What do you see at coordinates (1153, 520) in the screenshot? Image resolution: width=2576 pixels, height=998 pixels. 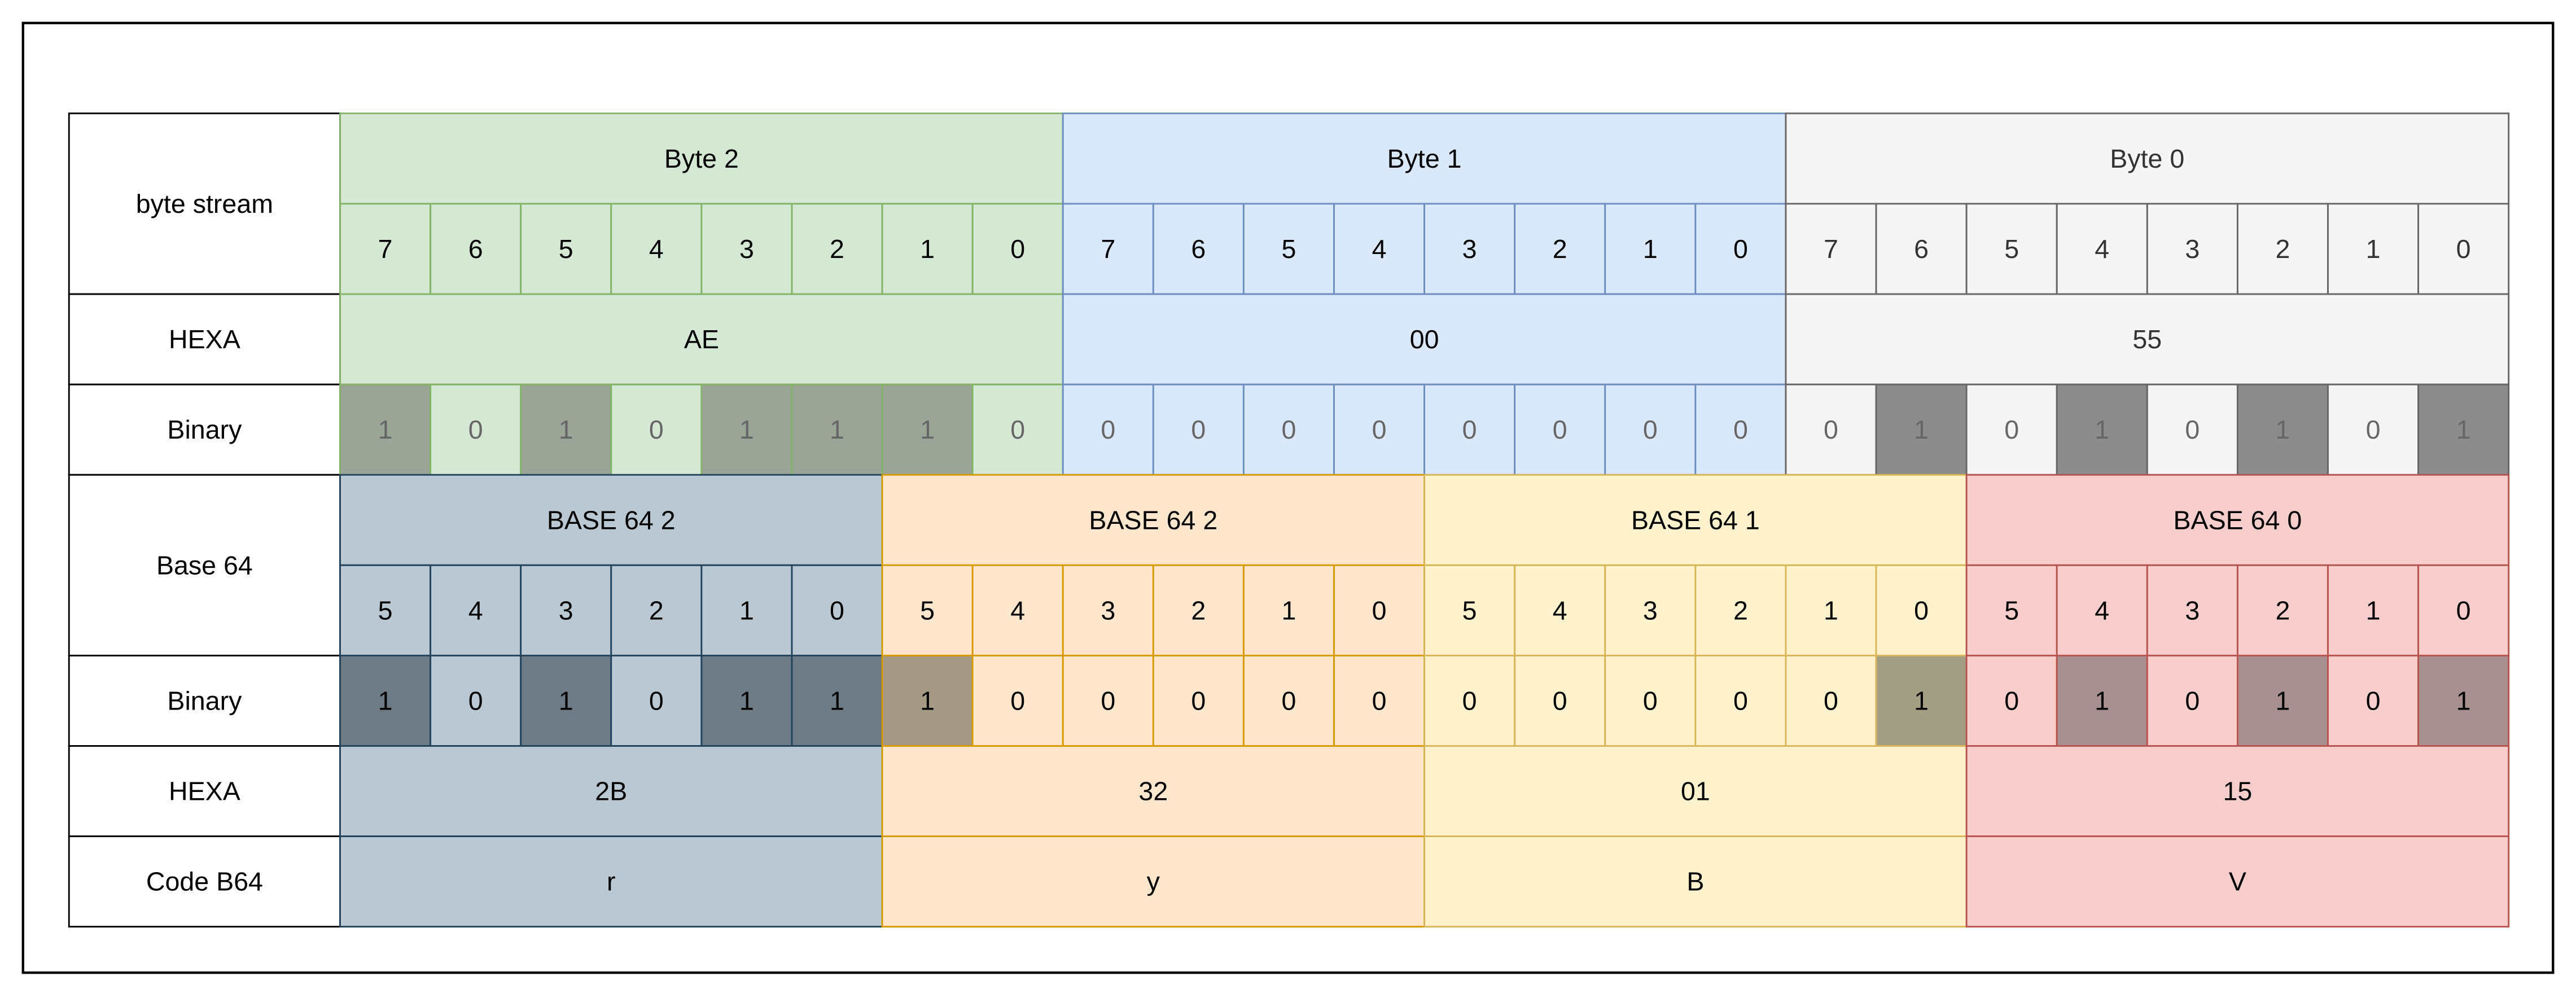 I see `b64-name: BASE 64 2` at bounding box center [1153, 520].